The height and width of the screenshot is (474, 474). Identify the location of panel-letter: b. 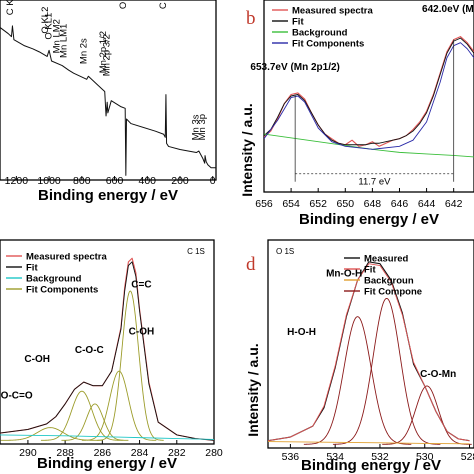
(251, 18).